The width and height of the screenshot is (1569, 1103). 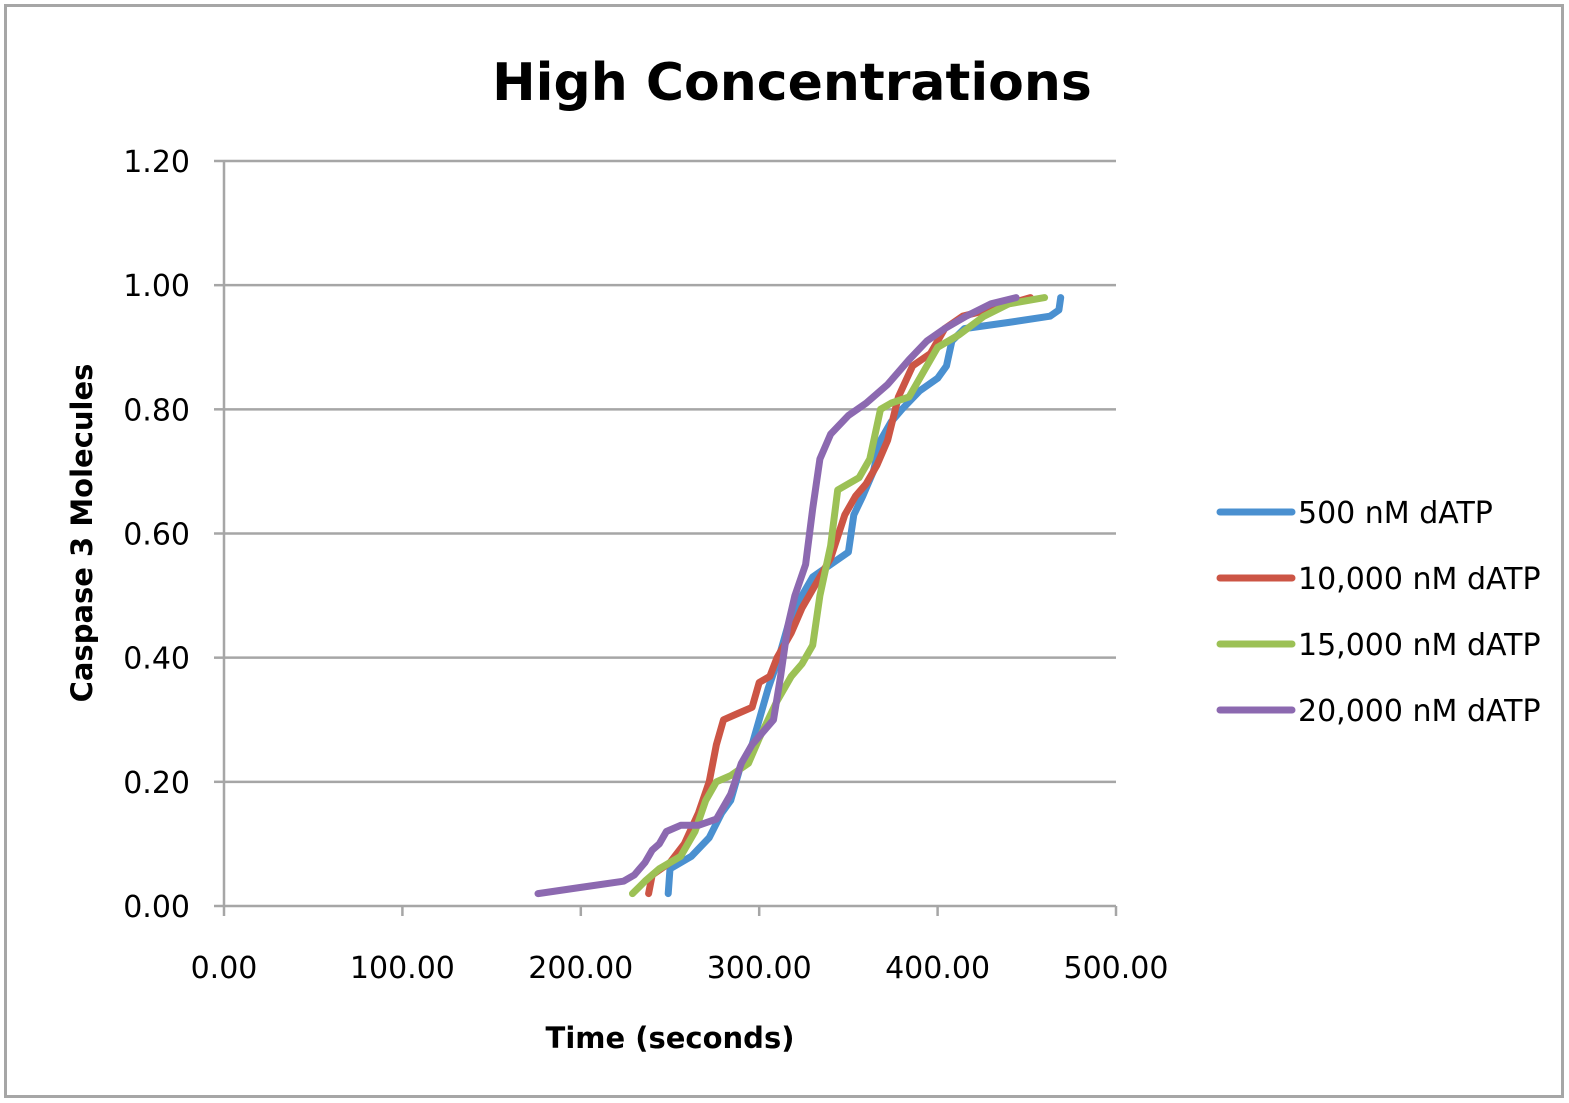 I want to click on legend-item: 20,000 nM dATP, so click(x=1378, y=711).